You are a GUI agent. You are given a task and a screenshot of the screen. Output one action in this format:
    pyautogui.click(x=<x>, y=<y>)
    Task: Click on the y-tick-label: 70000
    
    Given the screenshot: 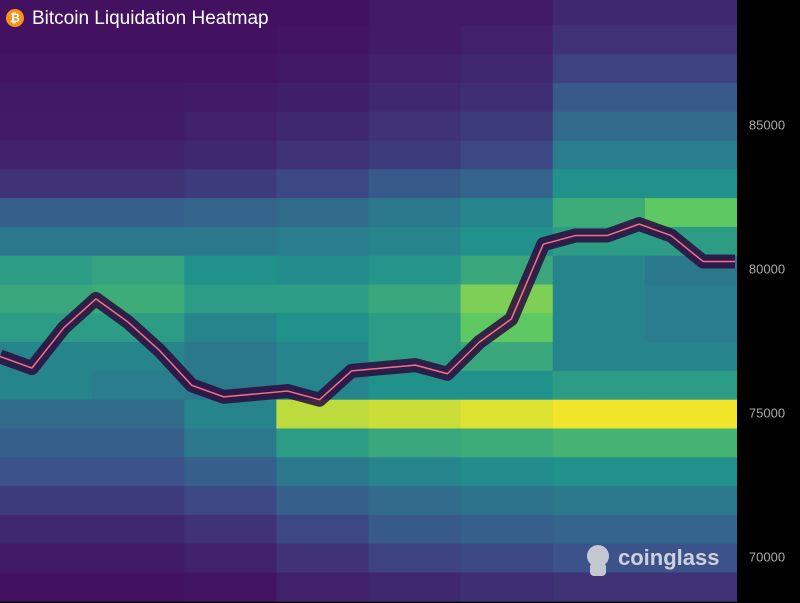 What is the action you would take?
    pyautogui.click(x=767, y=557)
    